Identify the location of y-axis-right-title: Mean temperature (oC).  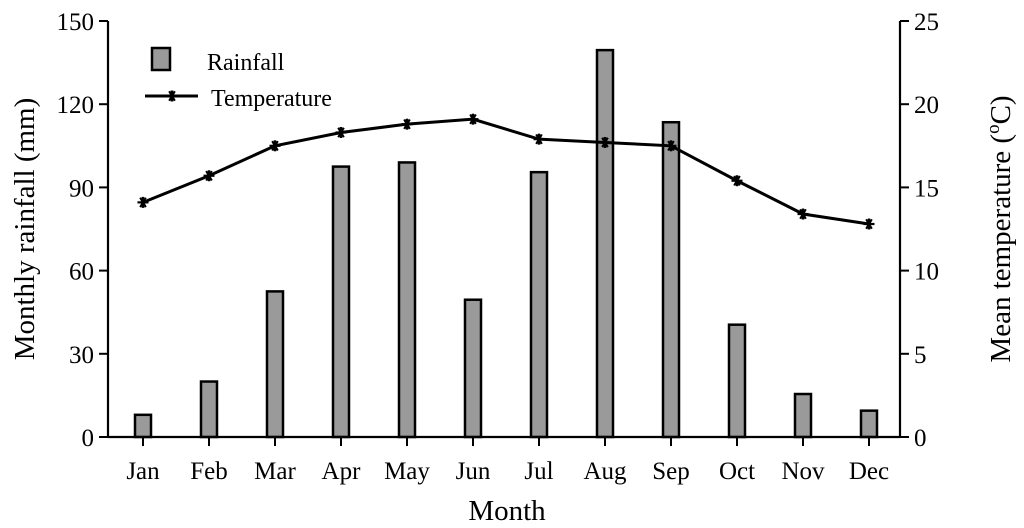
(1000, 228).